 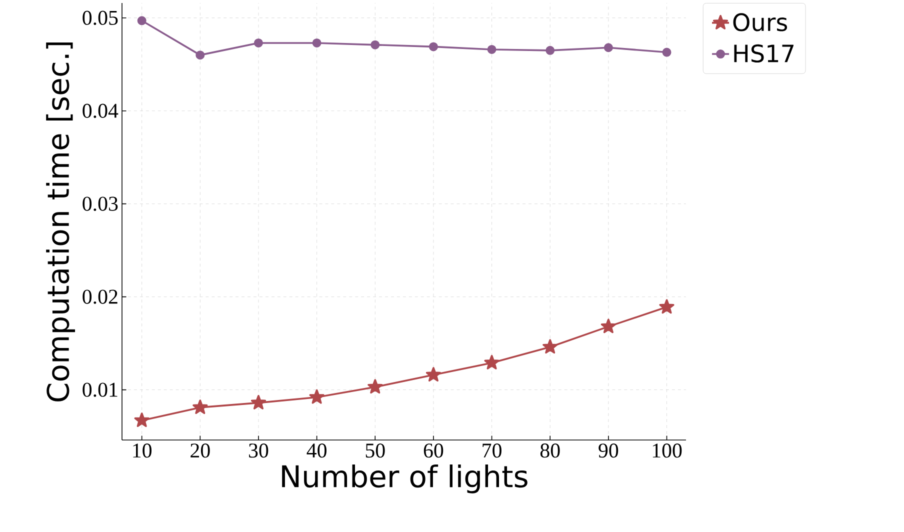 What do you see at coordinates (550, 451) in the screenshot?
I see `x-tick-label: 80` at bounding box center [550, 451].